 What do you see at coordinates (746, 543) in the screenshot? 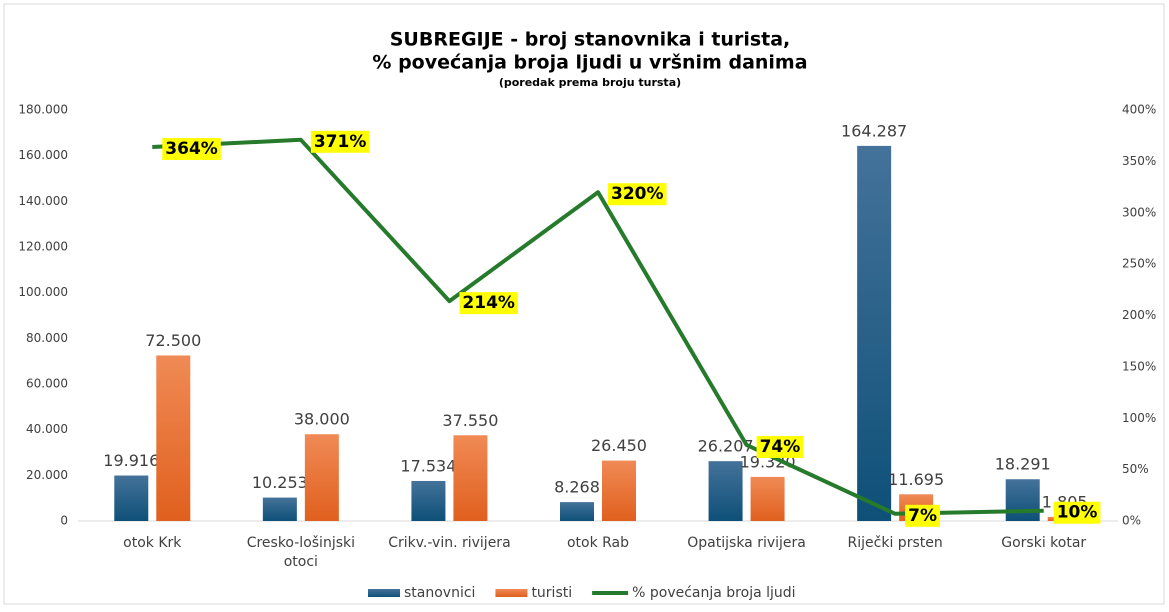
I see `x-tick-label: Opatijska rivijera` at bounding box center [746, 543].